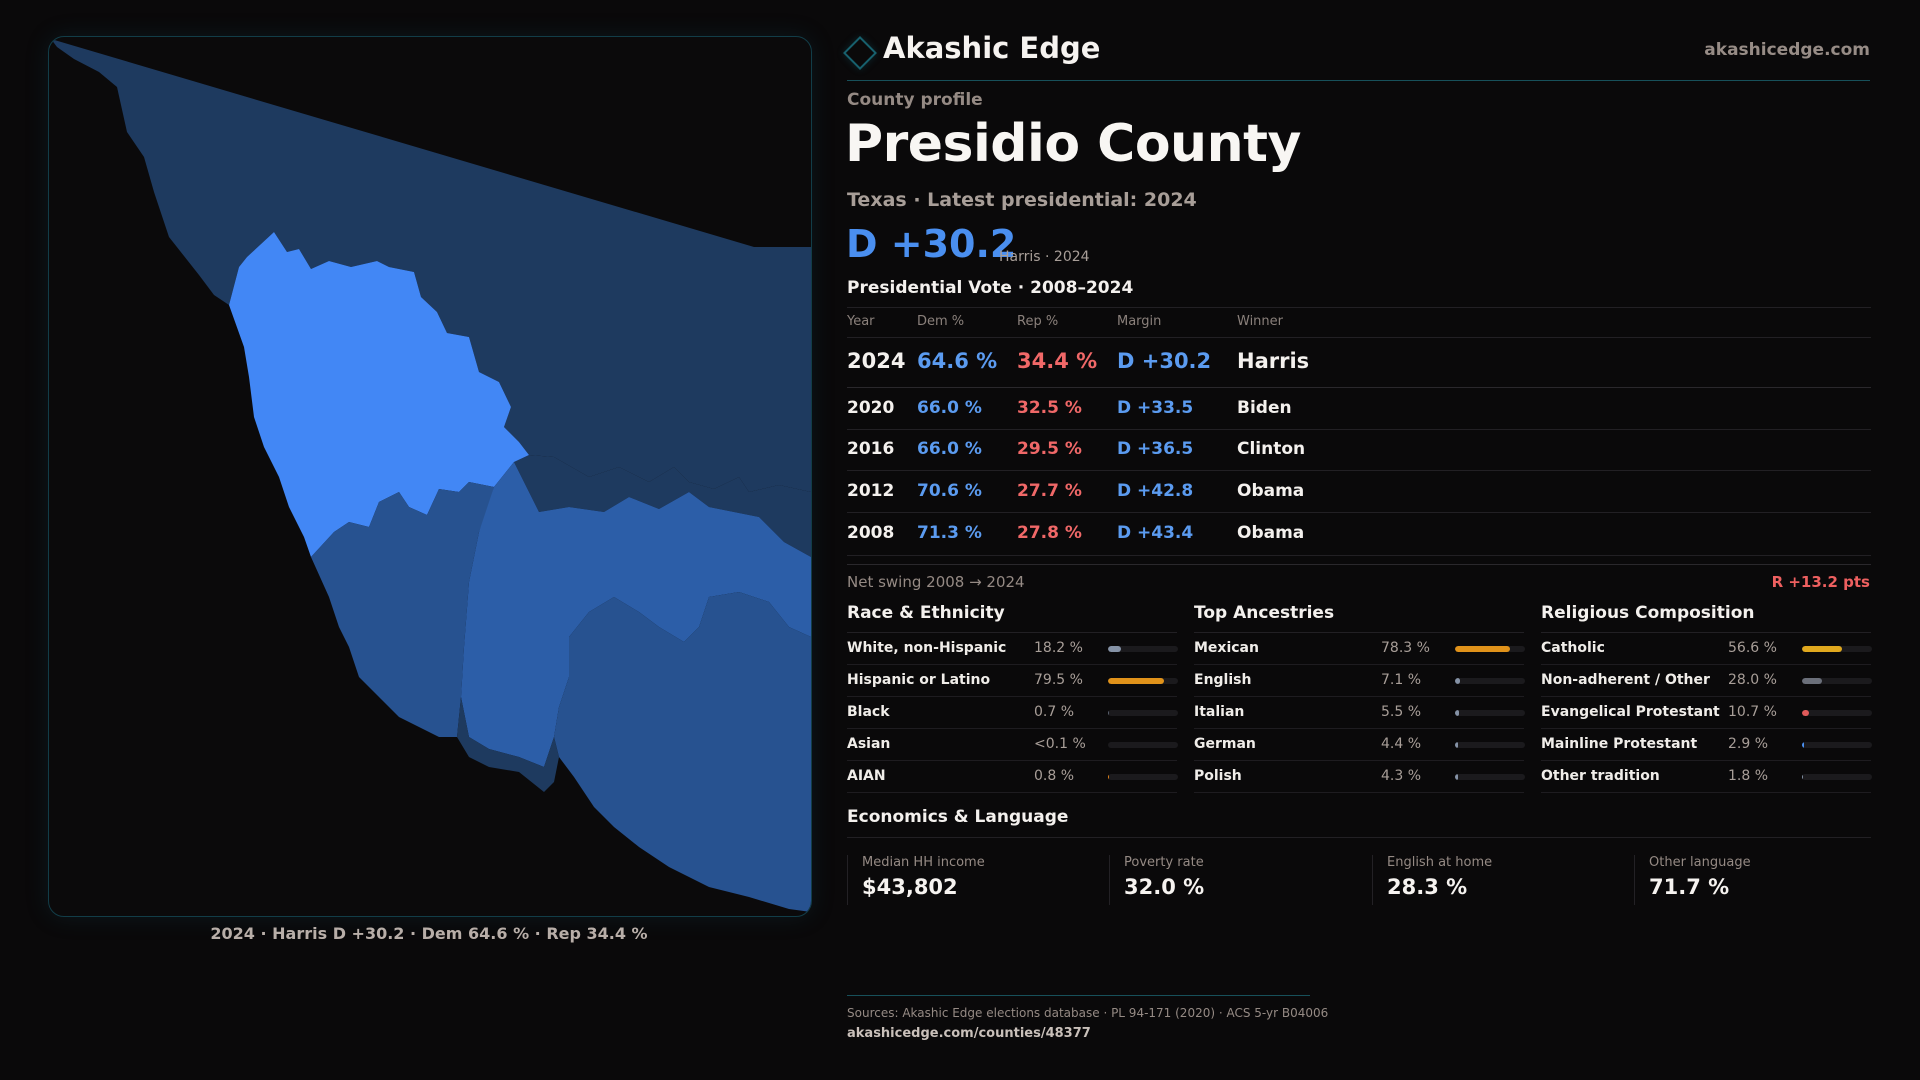 The height and width of the screenshot is (1080, 1920). What do you see at coordinates (868, 712) in the screenshot?
I see `item-label: Black` at bounding box center [868, 712].